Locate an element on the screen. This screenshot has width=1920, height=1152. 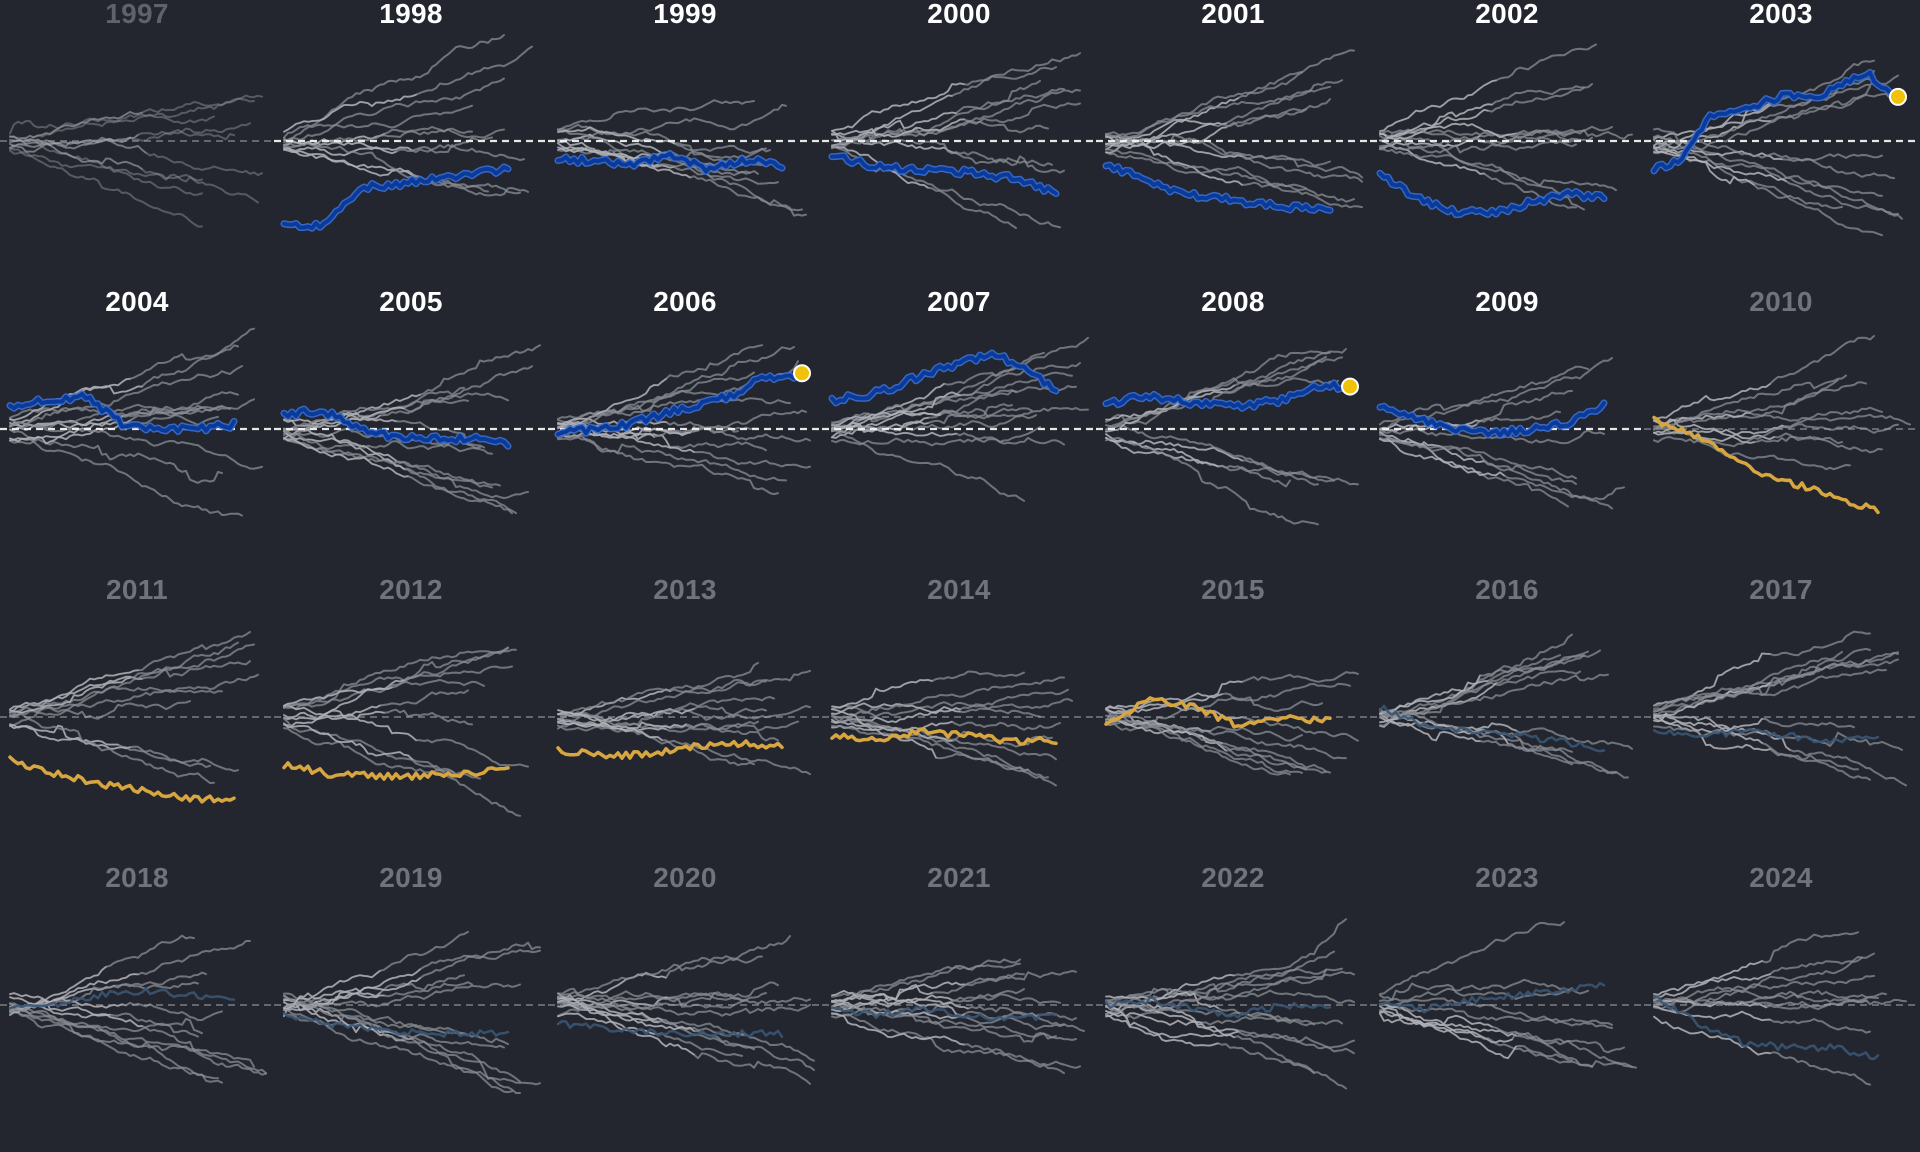
year-label: 2017 is located at coordinates (1781, 589).